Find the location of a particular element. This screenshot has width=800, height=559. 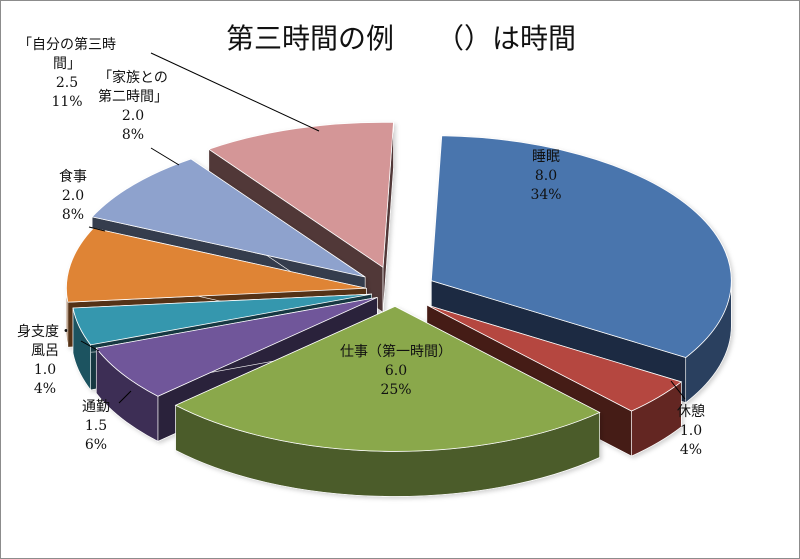

slice-label: 通勤 1.5 6% is located at coordinates (96, 426).